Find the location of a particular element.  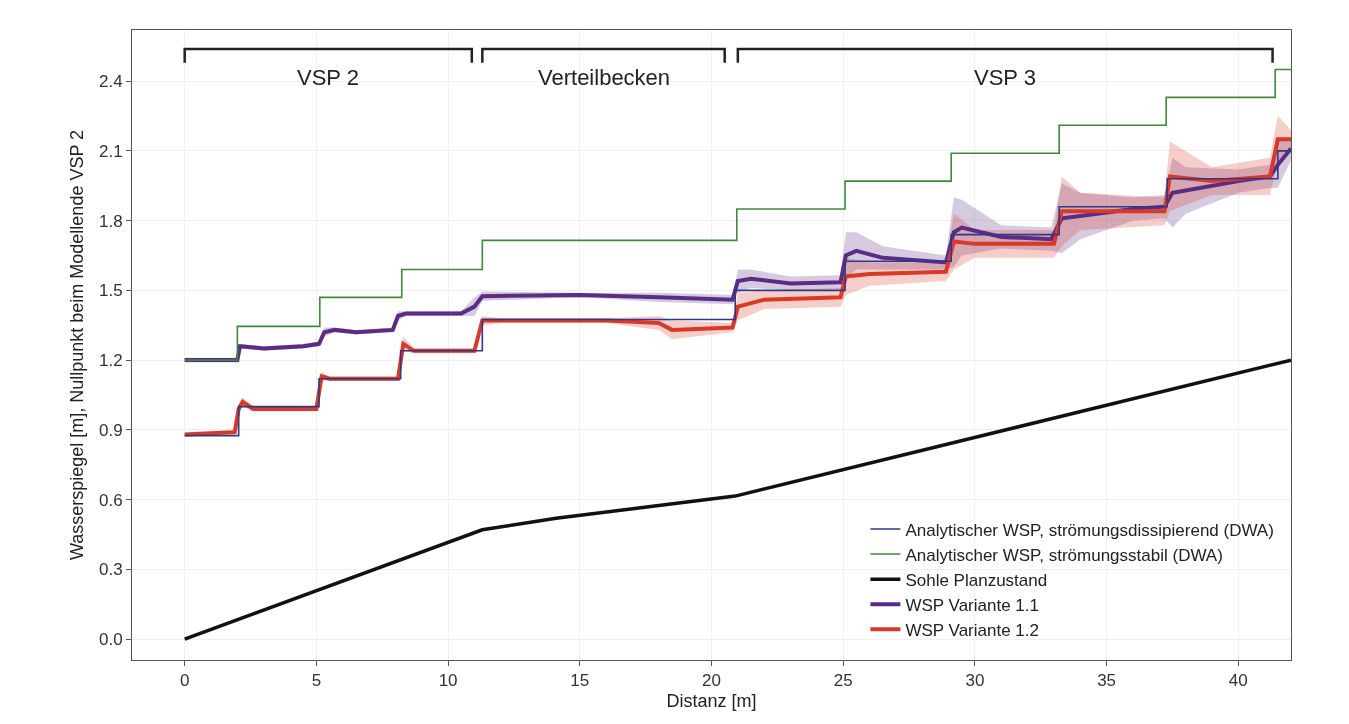

x-tick-label: 20 is located at coordinates (711, 681).